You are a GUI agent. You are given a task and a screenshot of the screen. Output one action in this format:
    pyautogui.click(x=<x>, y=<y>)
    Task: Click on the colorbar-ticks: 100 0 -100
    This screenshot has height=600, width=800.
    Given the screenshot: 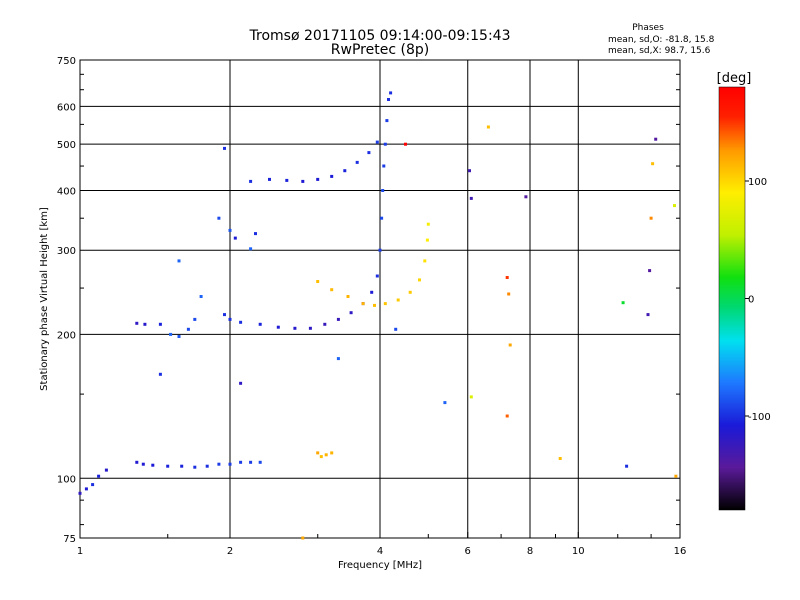 What is the action you would take?
    pyautogui.click(x=758, y=300)
    